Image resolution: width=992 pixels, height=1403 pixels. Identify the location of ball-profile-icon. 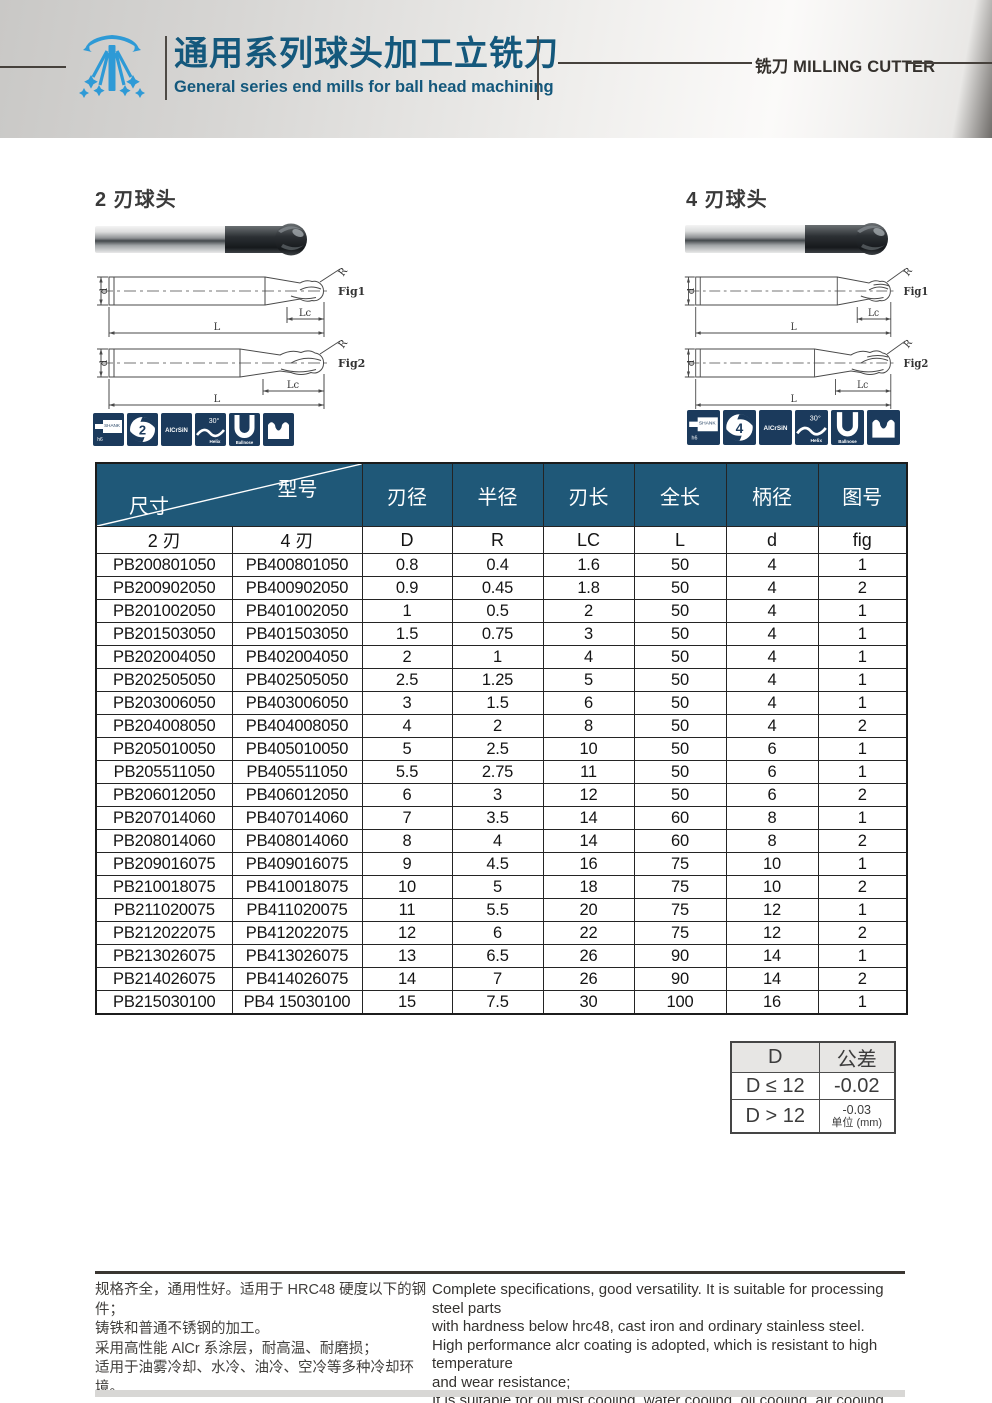
(883, 427).